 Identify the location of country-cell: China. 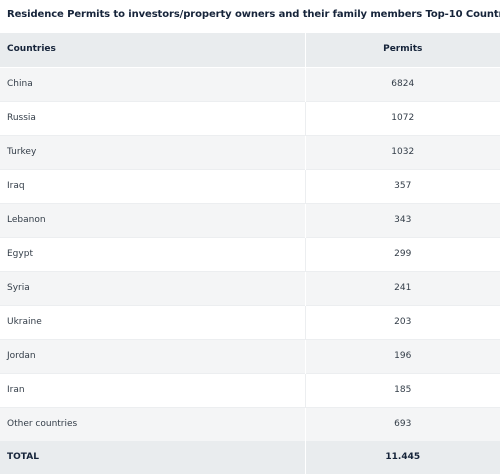
(153, 83).